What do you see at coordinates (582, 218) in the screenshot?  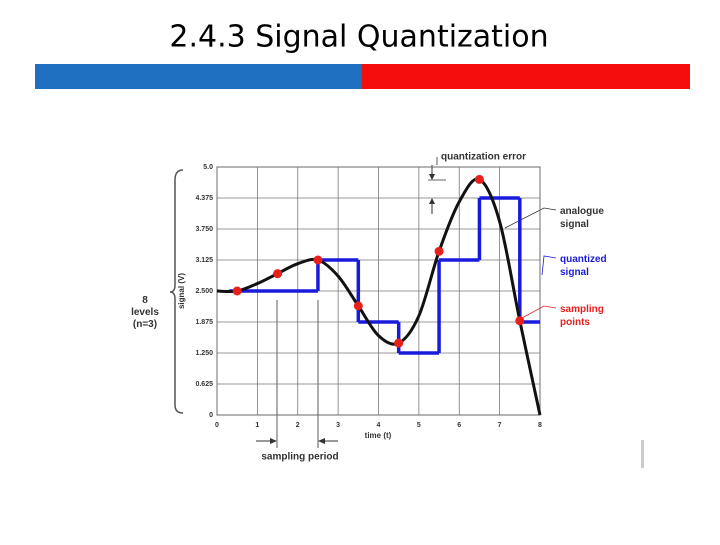 I see `annotation: analogue signal` at bounding box center [582, 218].